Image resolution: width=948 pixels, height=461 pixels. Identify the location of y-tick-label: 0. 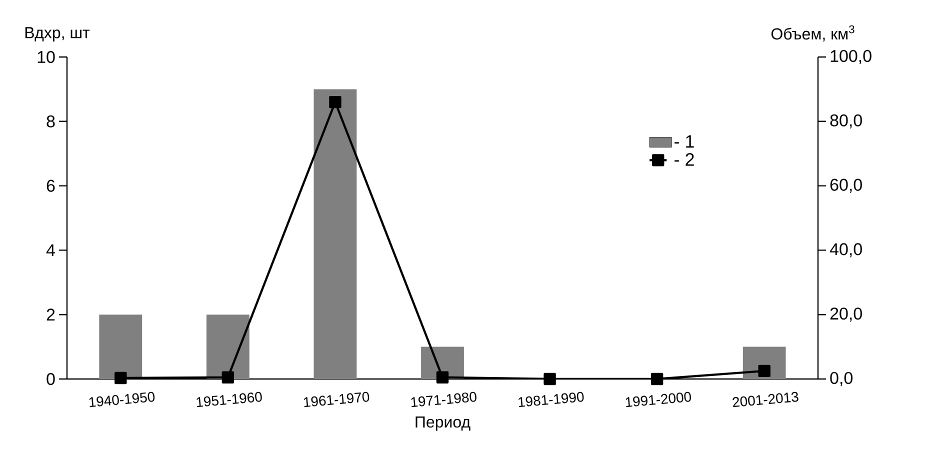
(50, 379).